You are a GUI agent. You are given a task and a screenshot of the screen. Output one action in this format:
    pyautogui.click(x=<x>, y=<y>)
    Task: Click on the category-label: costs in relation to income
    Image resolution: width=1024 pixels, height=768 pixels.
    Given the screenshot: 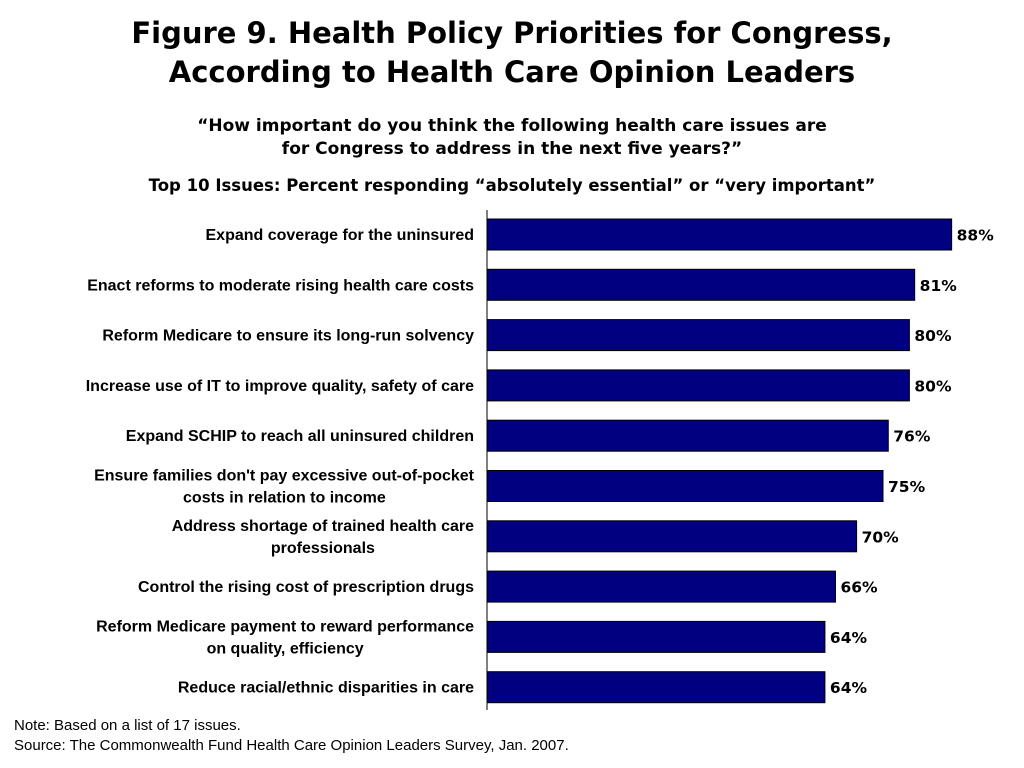 What is the action you would take?
    pyautogui.click(x=284, y=498)
    